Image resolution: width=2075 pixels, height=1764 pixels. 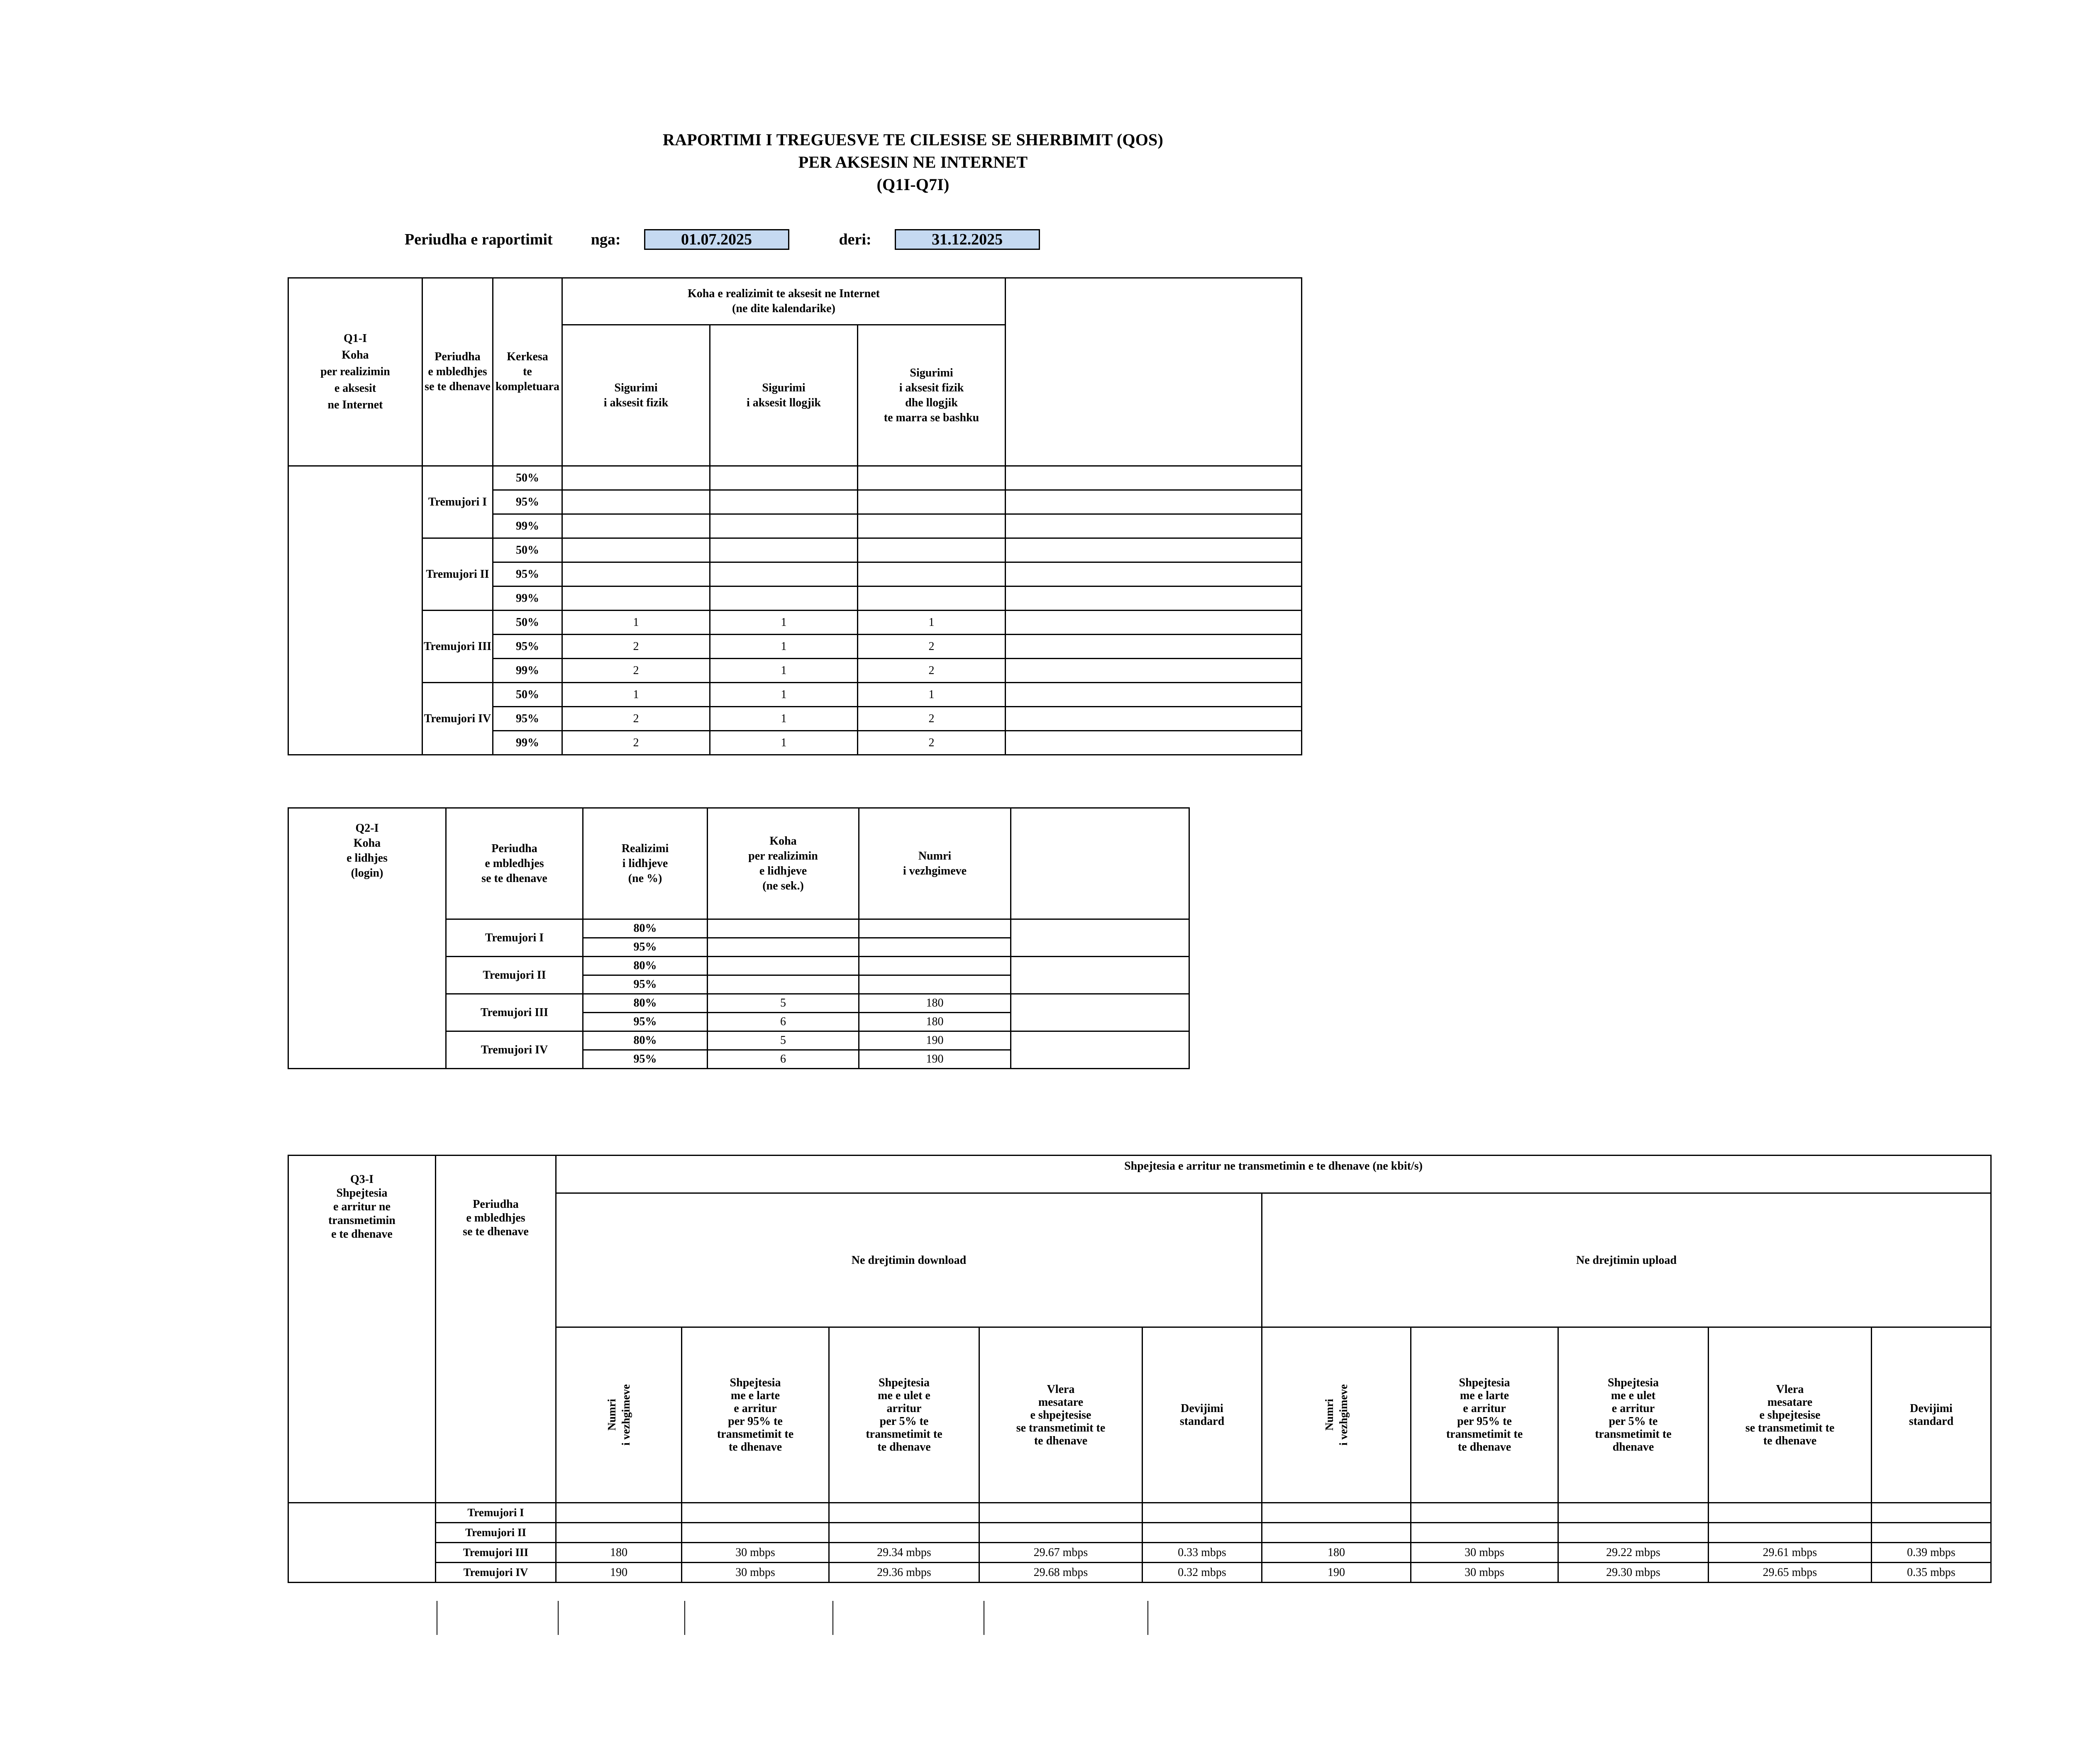 I want to click on q3-dl-ulet: 29.36 mbps, so click(x=904, y=1572).